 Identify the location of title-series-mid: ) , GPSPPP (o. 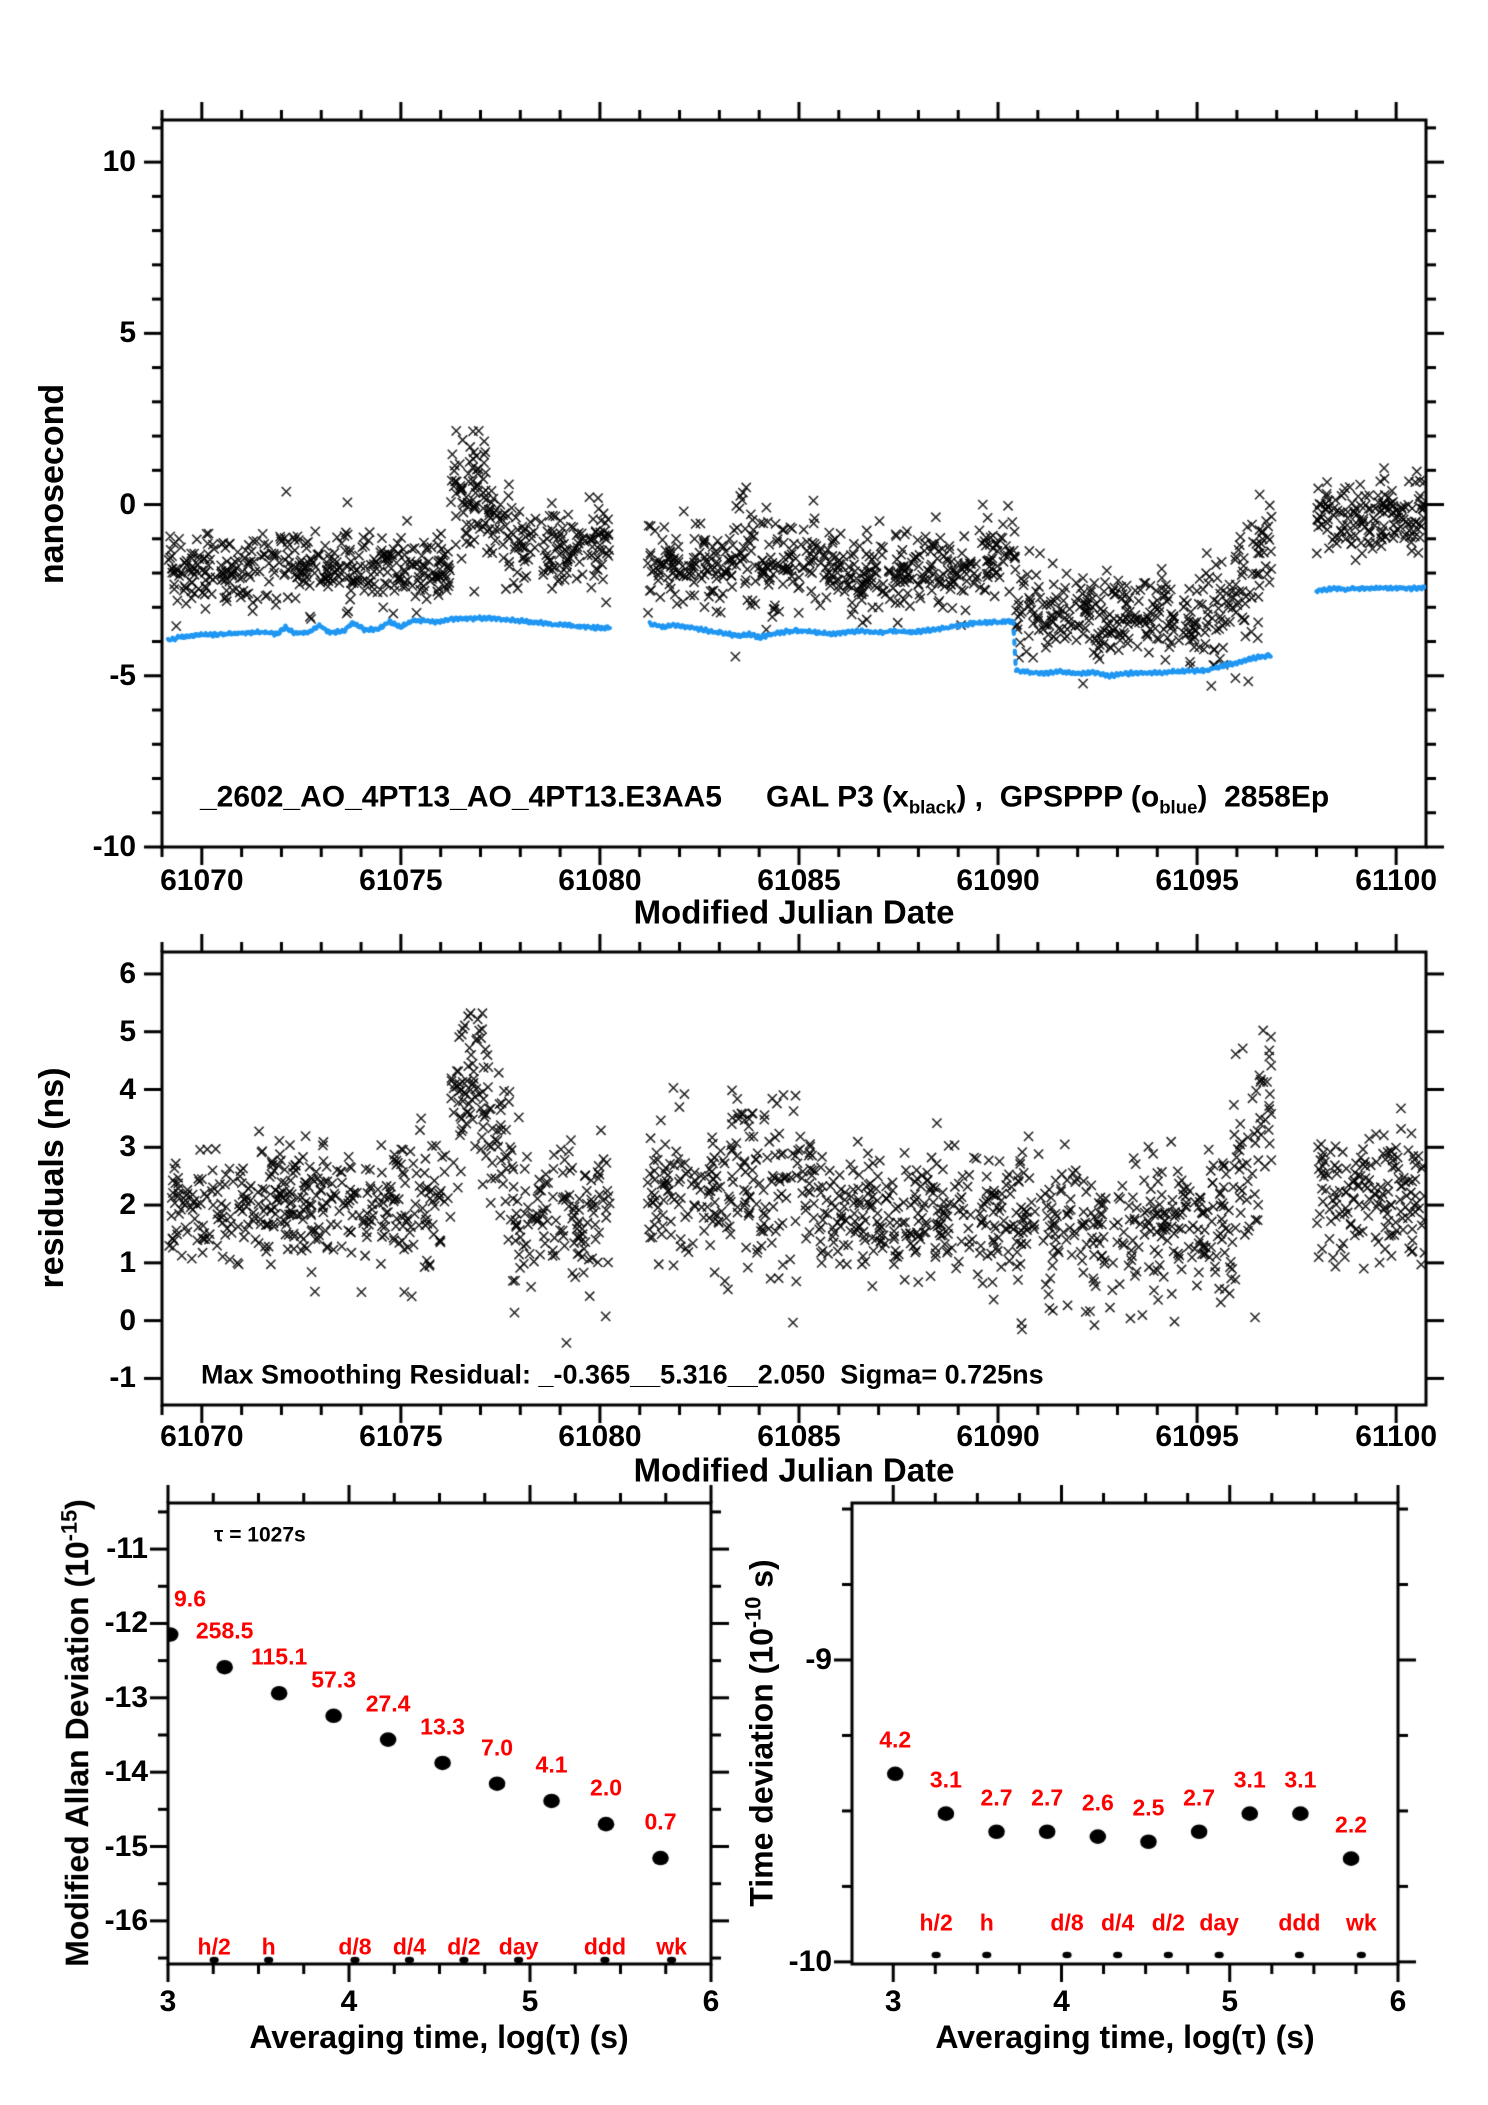
(1058, 797).